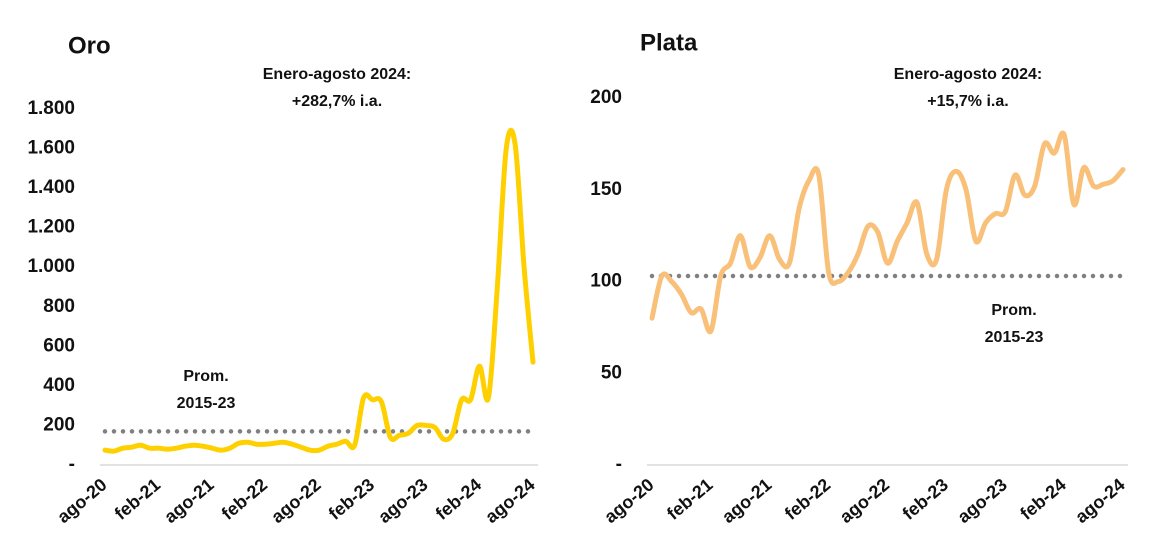 The width and height of the screenshot is (1173, 551). I want to click on y-tick-label: 1.000, so click(51, 266).